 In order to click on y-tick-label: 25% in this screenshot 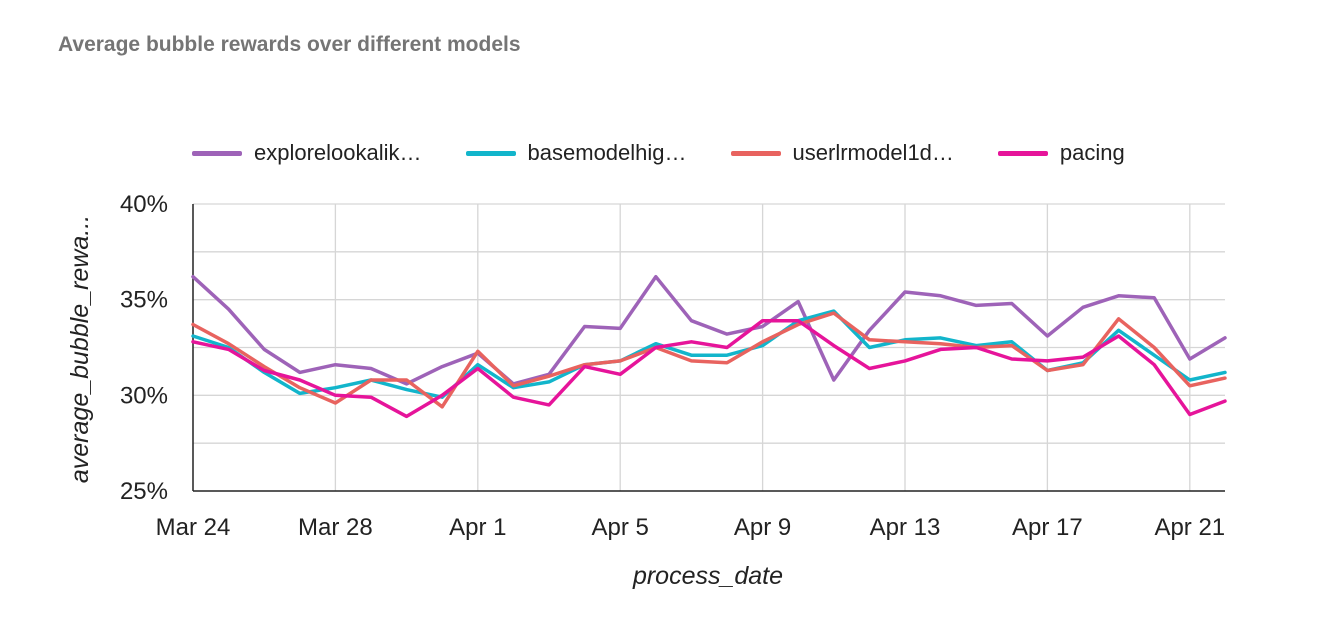, I will do `click(144, 491)`.